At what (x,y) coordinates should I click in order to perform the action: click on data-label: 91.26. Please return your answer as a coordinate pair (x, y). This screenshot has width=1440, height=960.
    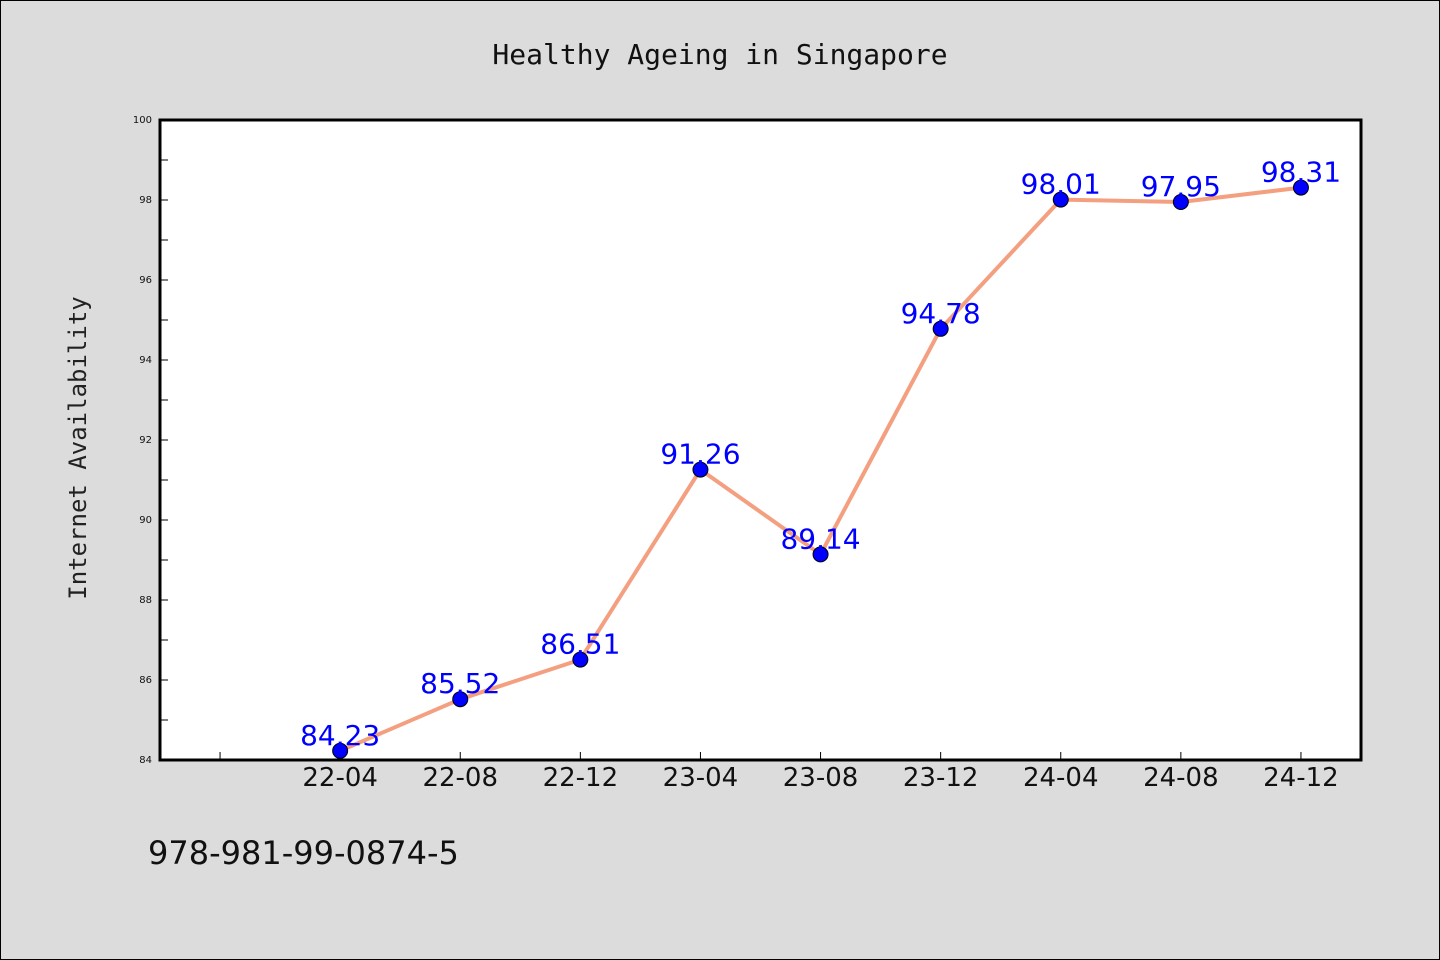
    Looking at the image, I should click on (700, 454).